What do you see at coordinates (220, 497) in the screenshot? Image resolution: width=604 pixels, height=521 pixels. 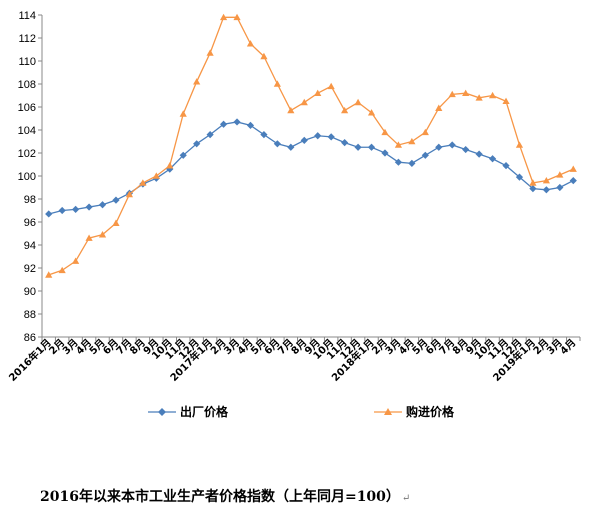 I see `caption-text: 2016年以来本市工业生产者价格指数（上年同月=100）` at bounding box center [220, 497].